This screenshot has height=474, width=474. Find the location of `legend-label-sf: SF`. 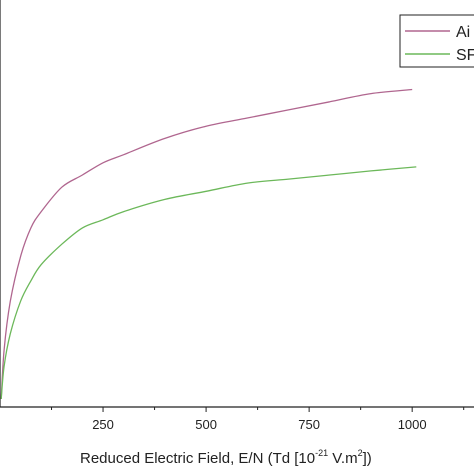

legend-label-sf: SF is located at coordinates (465, 55).